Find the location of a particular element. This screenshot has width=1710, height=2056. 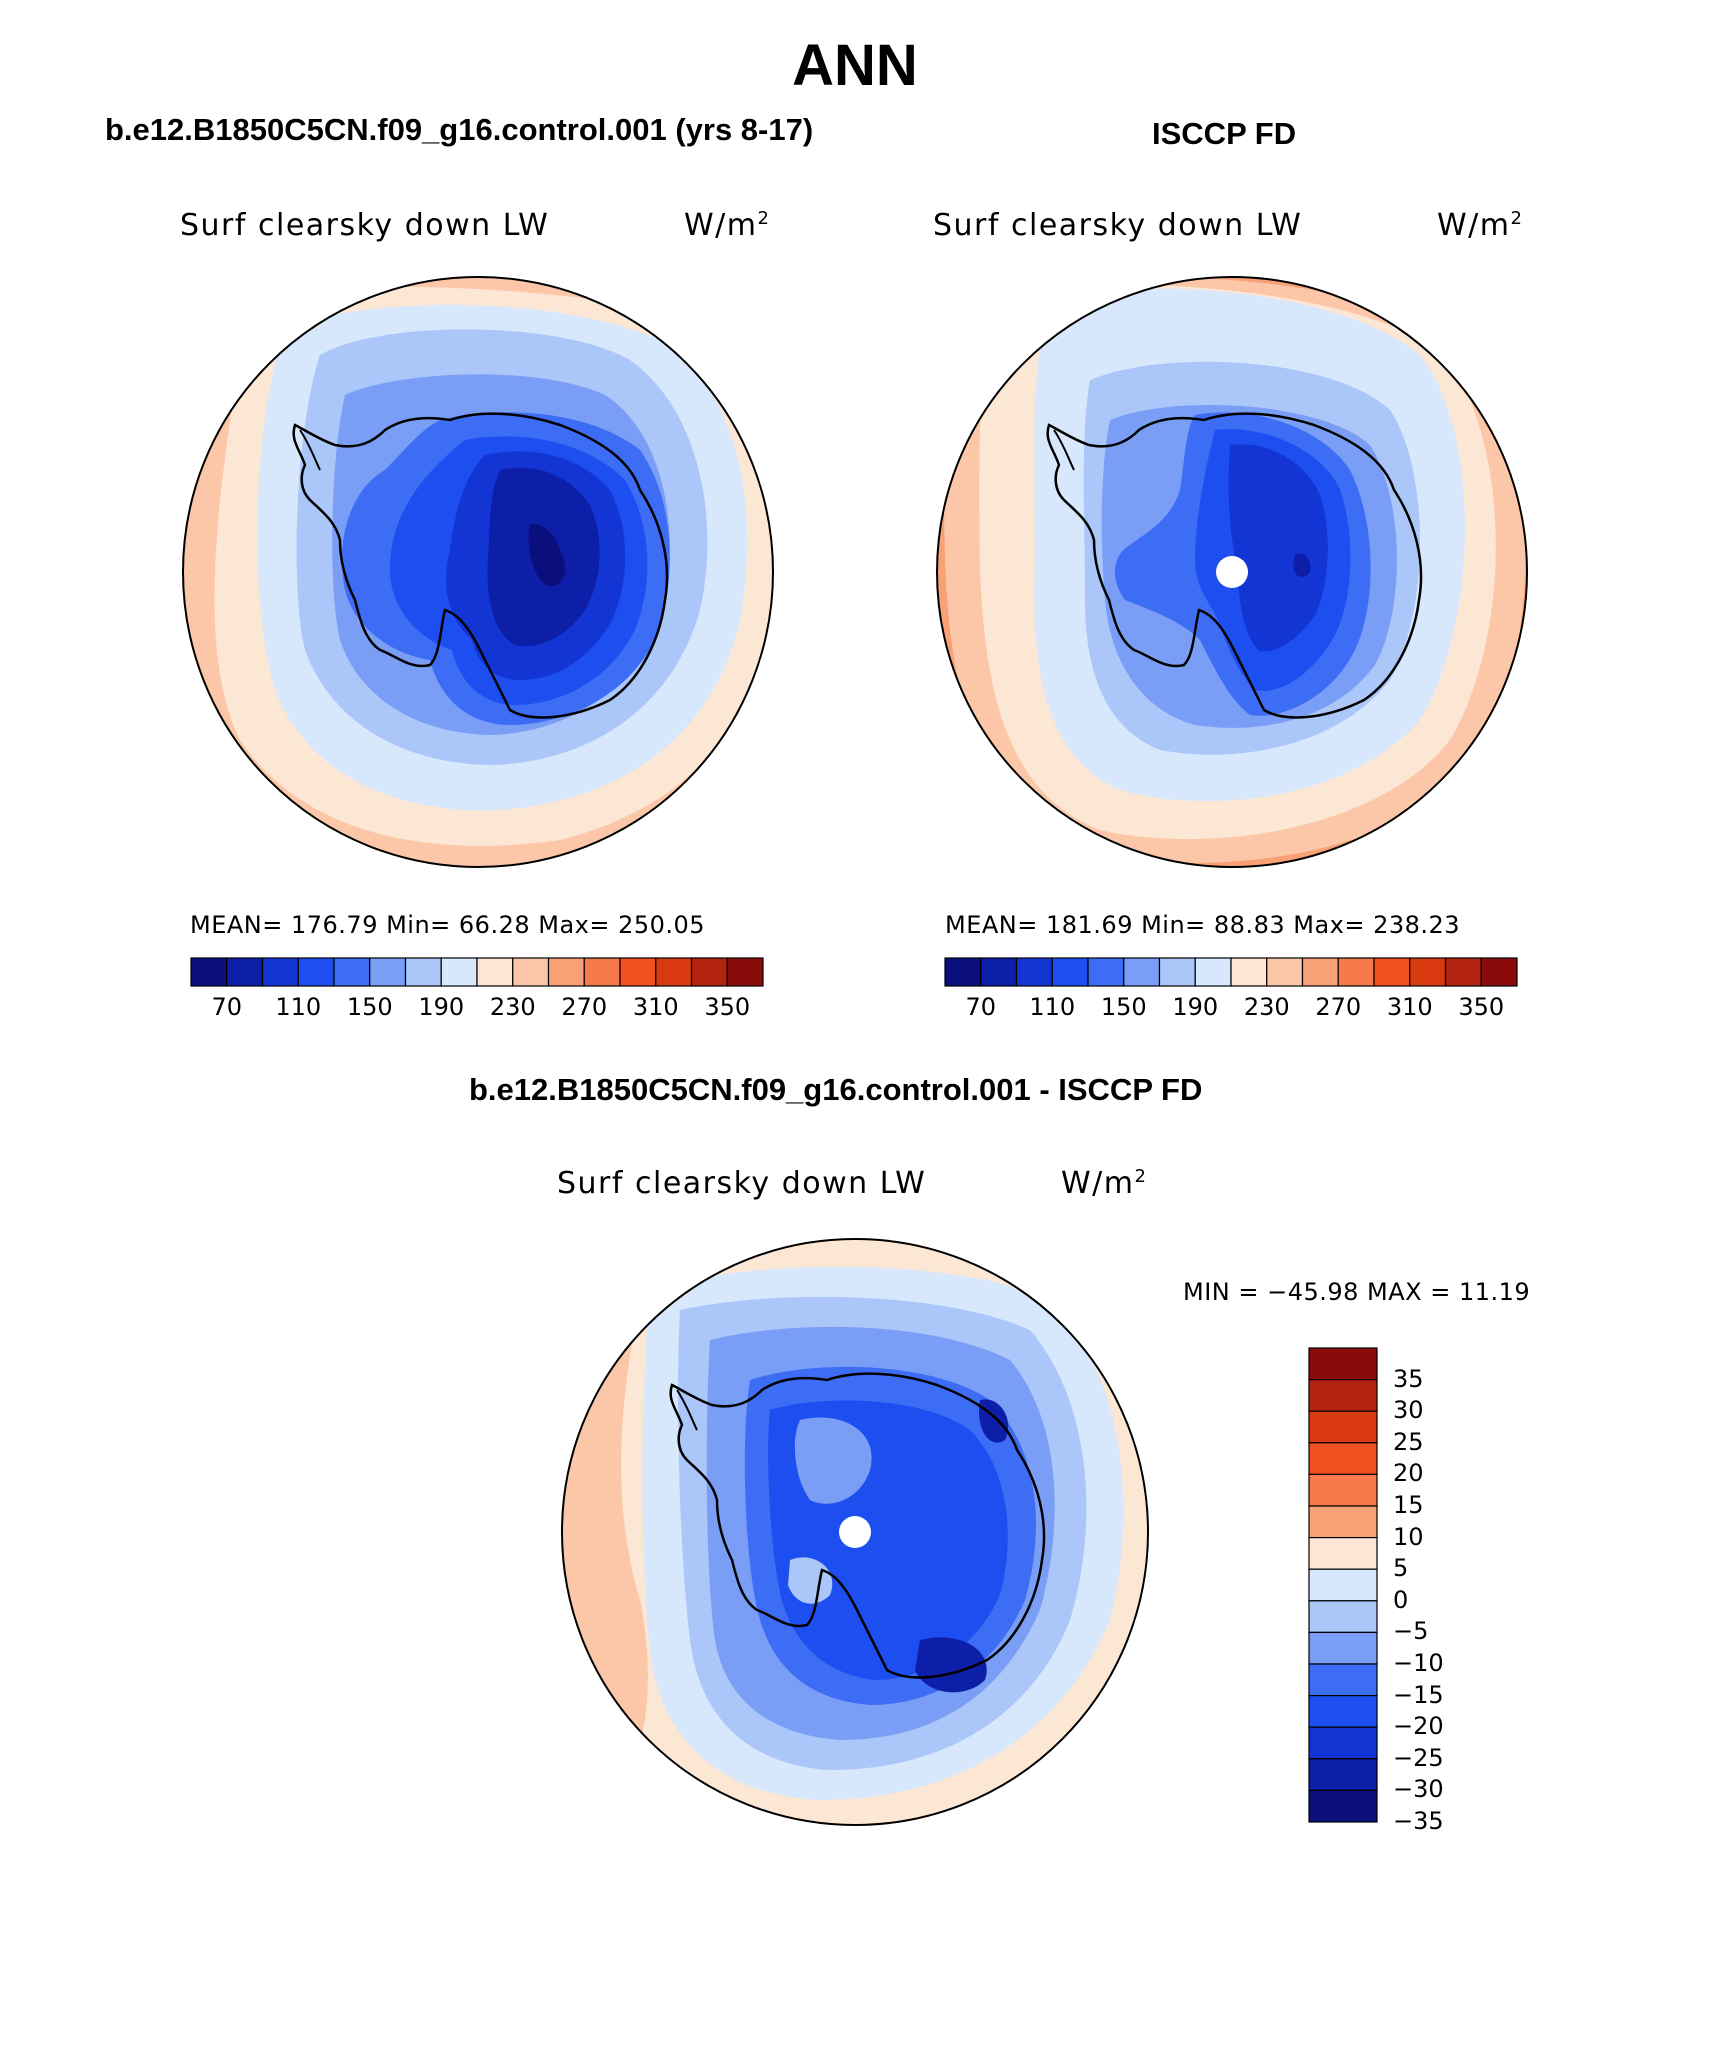

panel-3-title: Surf clearsky down LW is located at coordinates (742, 1183).